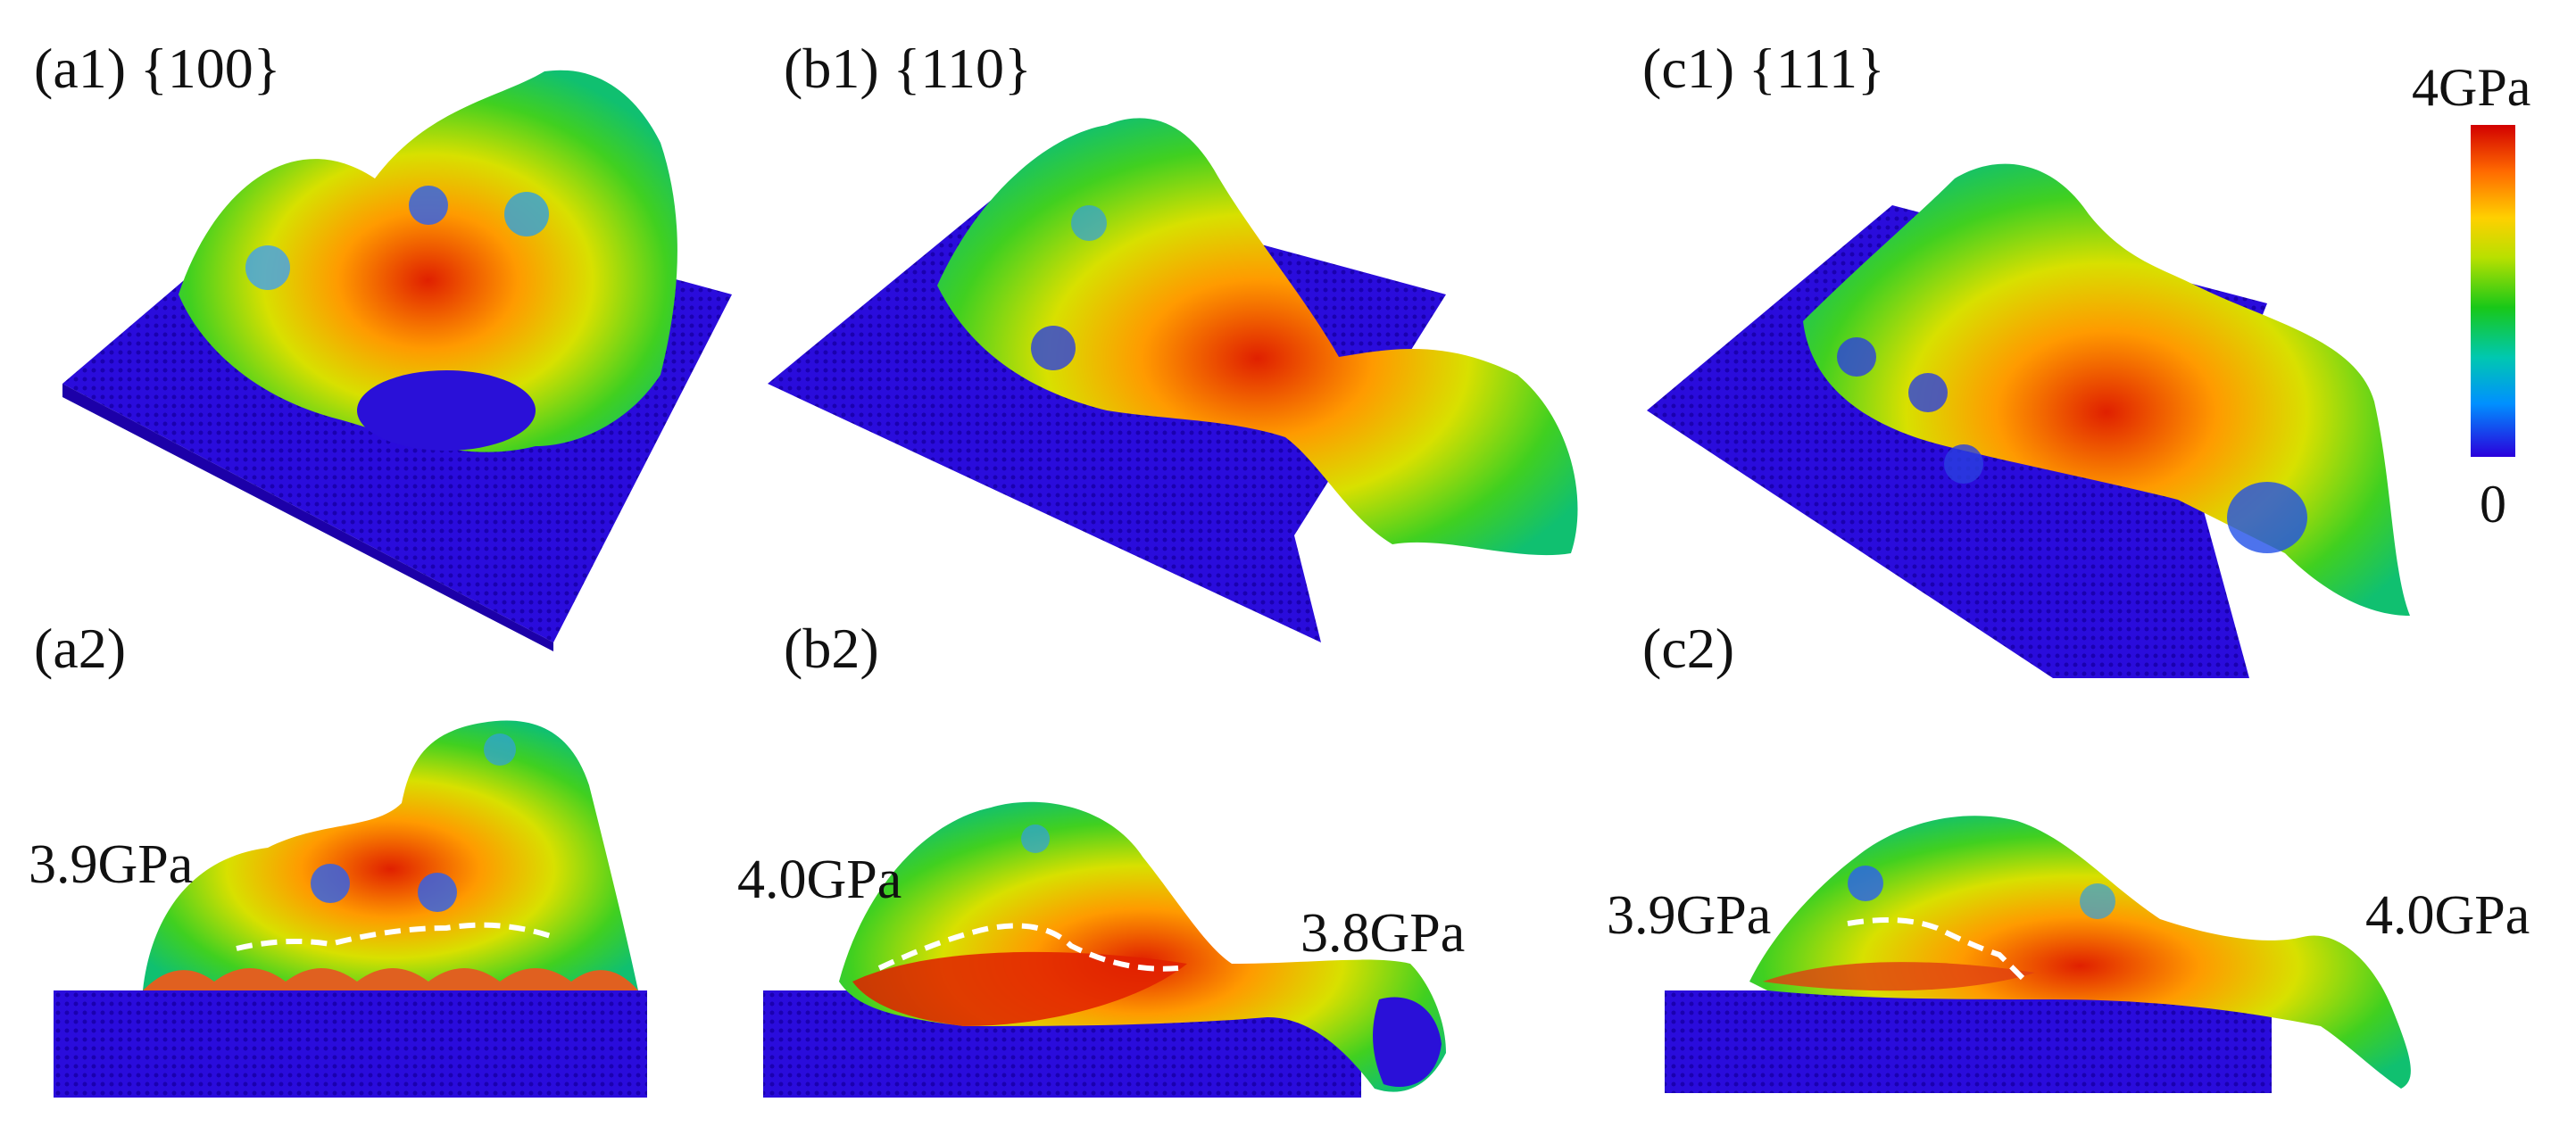 This screenshot has width=2576, height=1127. I want to click on panel-label-b1: (b1) {110}, so click(908, 68).